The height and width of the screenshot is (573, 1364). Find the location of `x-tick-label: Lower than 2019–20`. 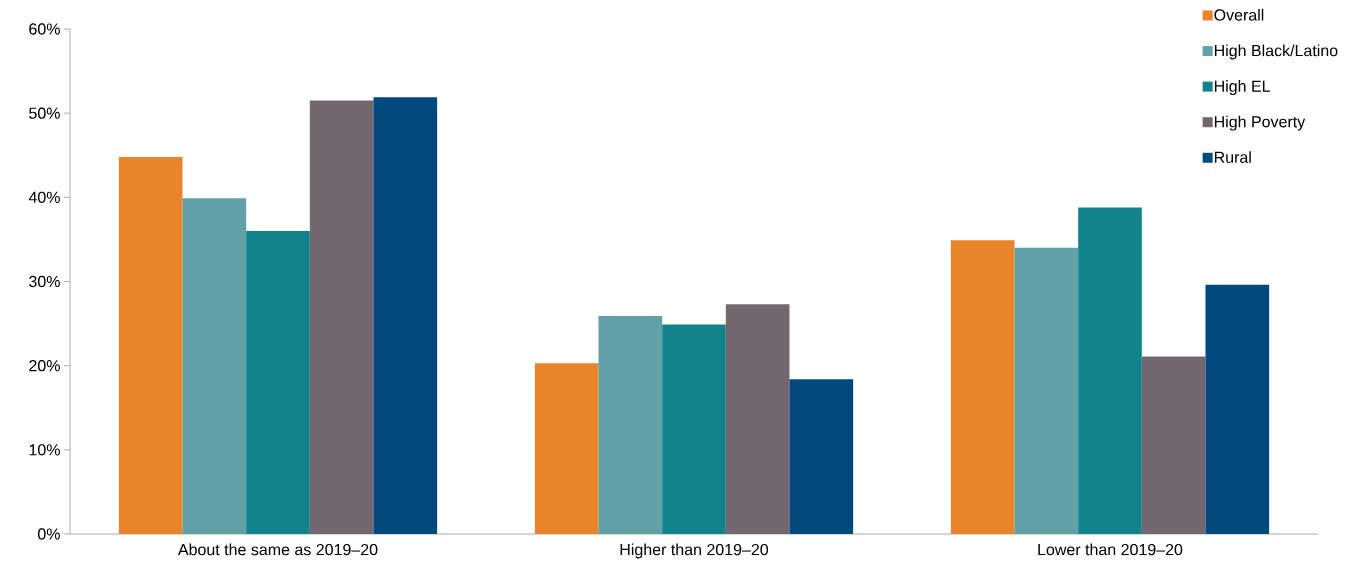

x-tick-label: Lower than 2019–20 is located at coordinates (1110, 549).